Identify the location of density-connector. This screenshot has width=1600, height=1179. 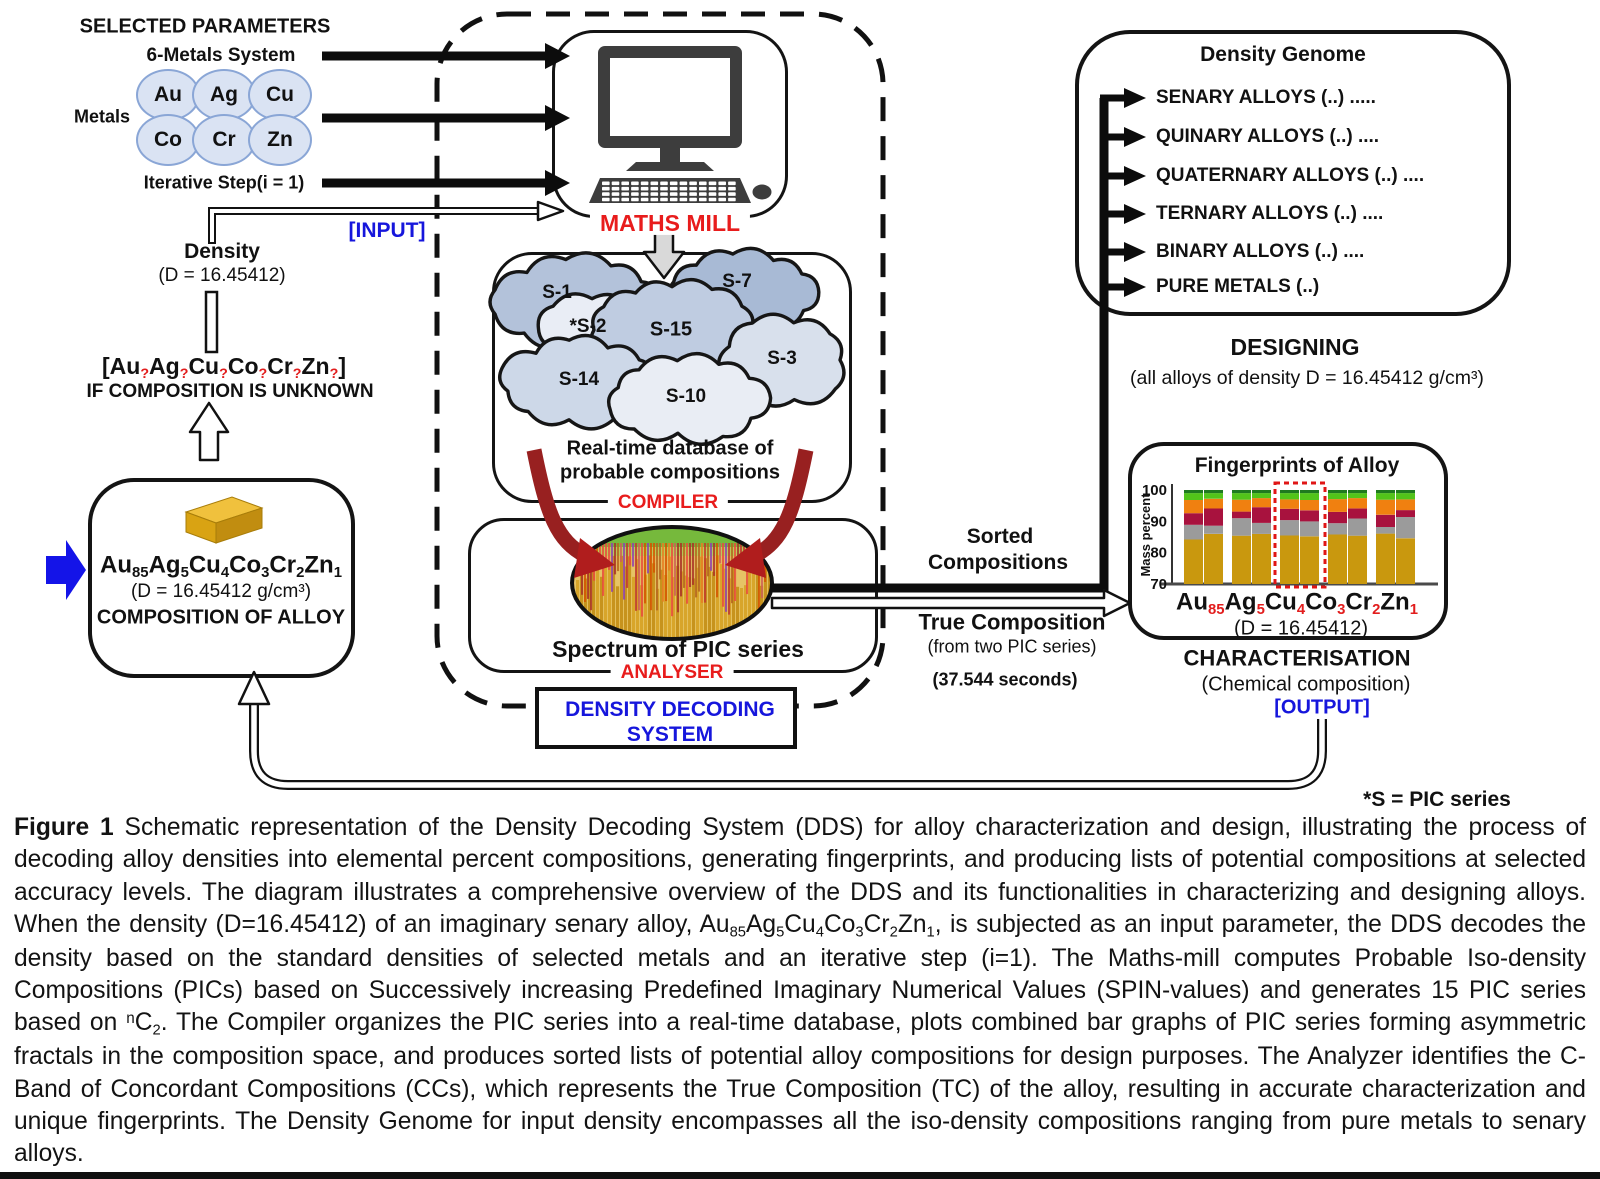
(211, 322).